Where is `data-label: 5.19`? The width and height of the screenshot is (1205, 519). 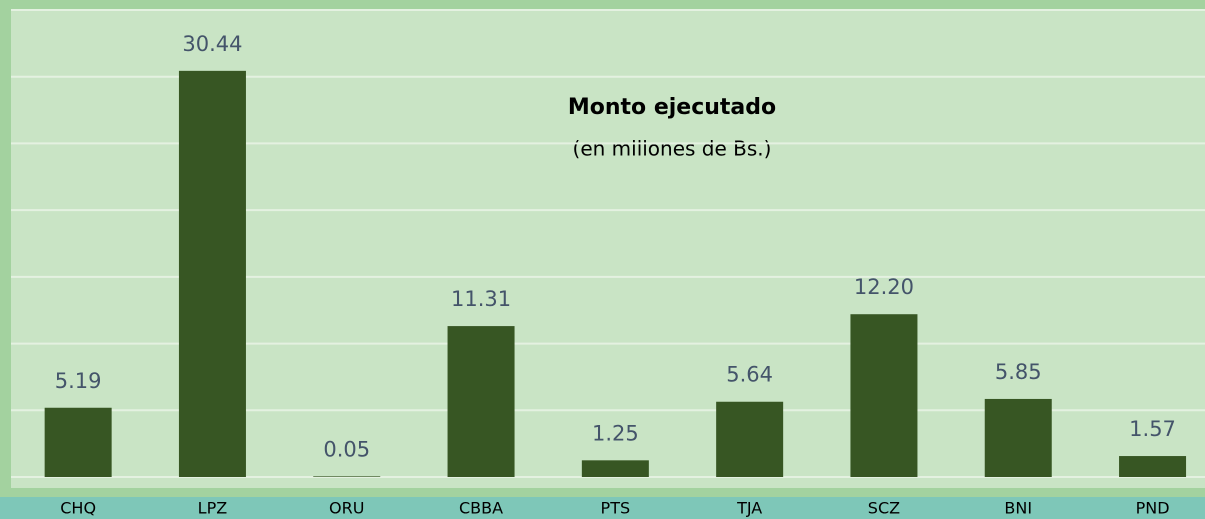 data-label: 5.19 is located at coordinates (78, 381).